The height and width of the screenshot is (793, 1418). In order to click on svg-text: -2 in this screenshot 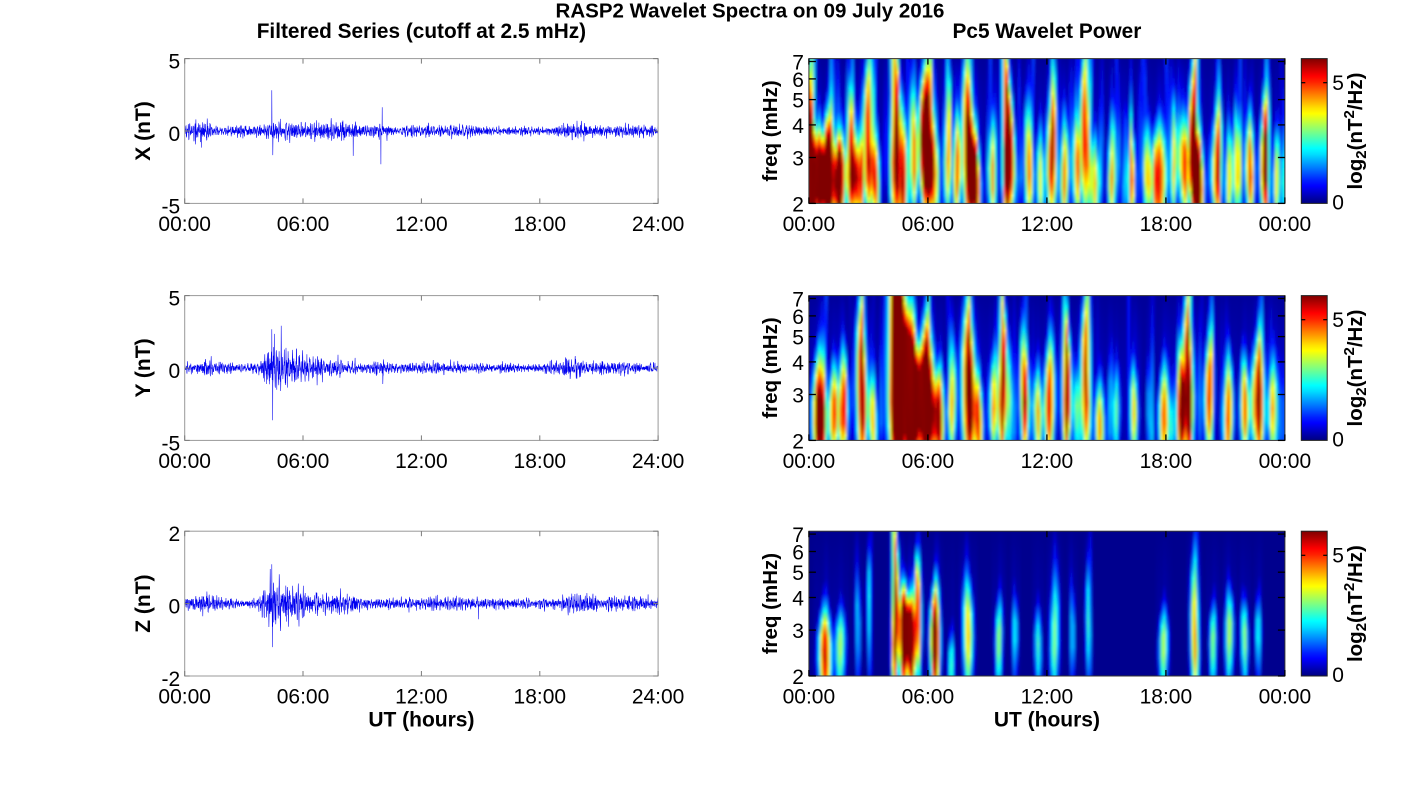, I will do `click(171, 679)`.